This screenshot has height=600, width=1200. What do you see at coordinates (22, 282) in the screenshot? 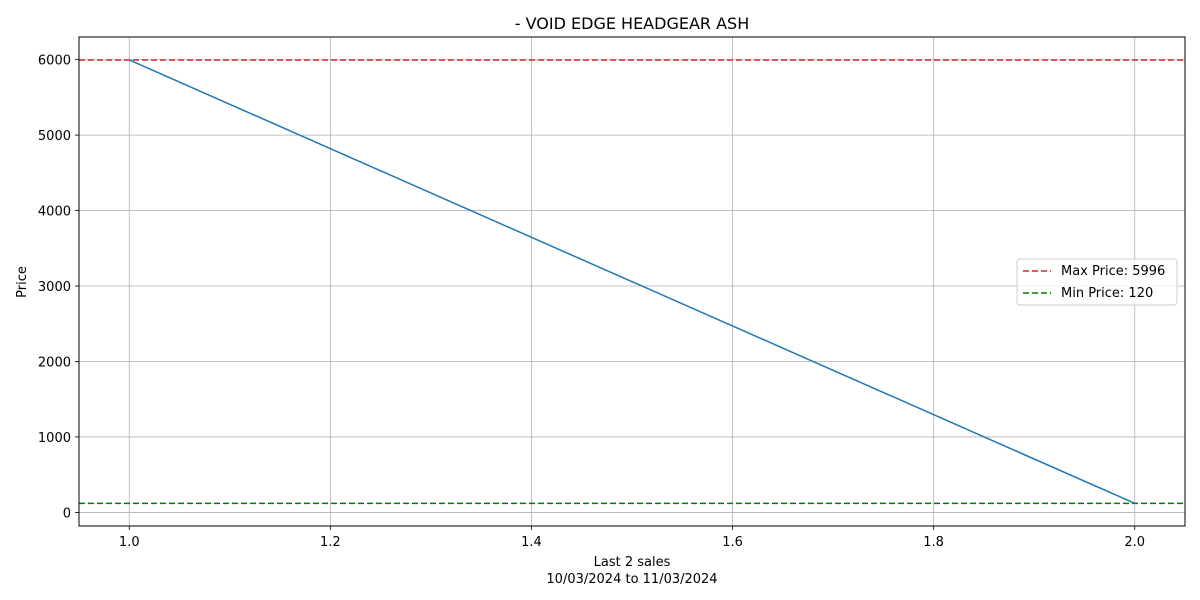
I see `y-axis-label: Price` at bounding box center [22, 282].